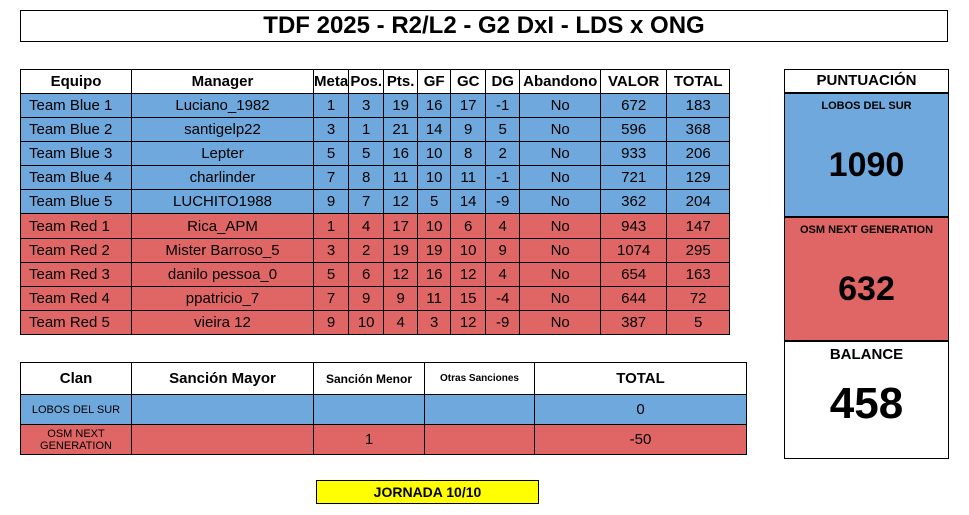 The image size is (969, 515). I want to click on cell-gc: 15, so click(468, 298).